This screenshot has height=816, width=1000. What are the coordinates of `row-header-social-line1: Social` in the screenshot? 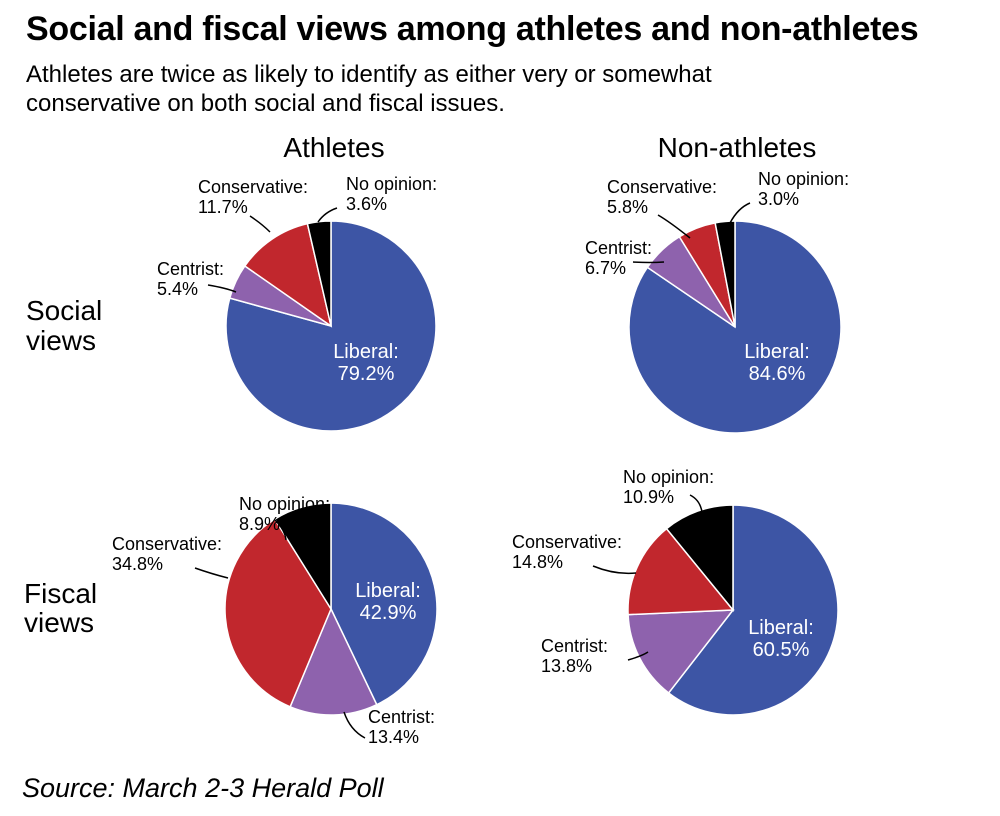 It's located at (64, 310).